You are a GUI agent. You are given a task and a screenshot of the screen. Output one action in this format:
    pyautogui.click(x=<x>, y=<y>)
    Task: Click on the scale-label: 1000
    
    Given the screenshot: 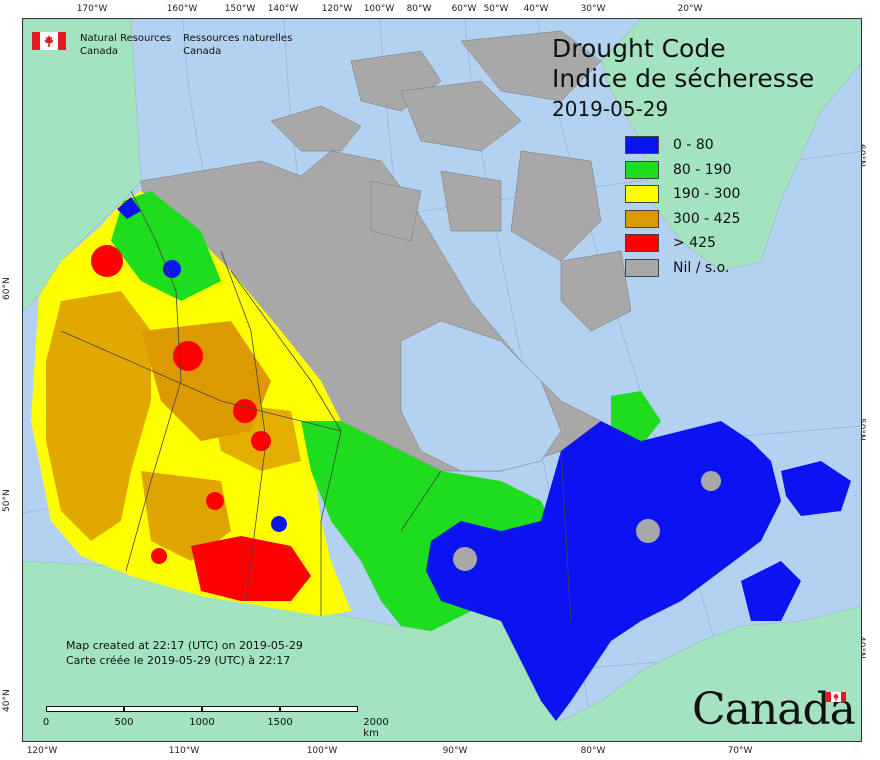 What is the action you would take?
    pyautogui.click(x=202, y=722)
    